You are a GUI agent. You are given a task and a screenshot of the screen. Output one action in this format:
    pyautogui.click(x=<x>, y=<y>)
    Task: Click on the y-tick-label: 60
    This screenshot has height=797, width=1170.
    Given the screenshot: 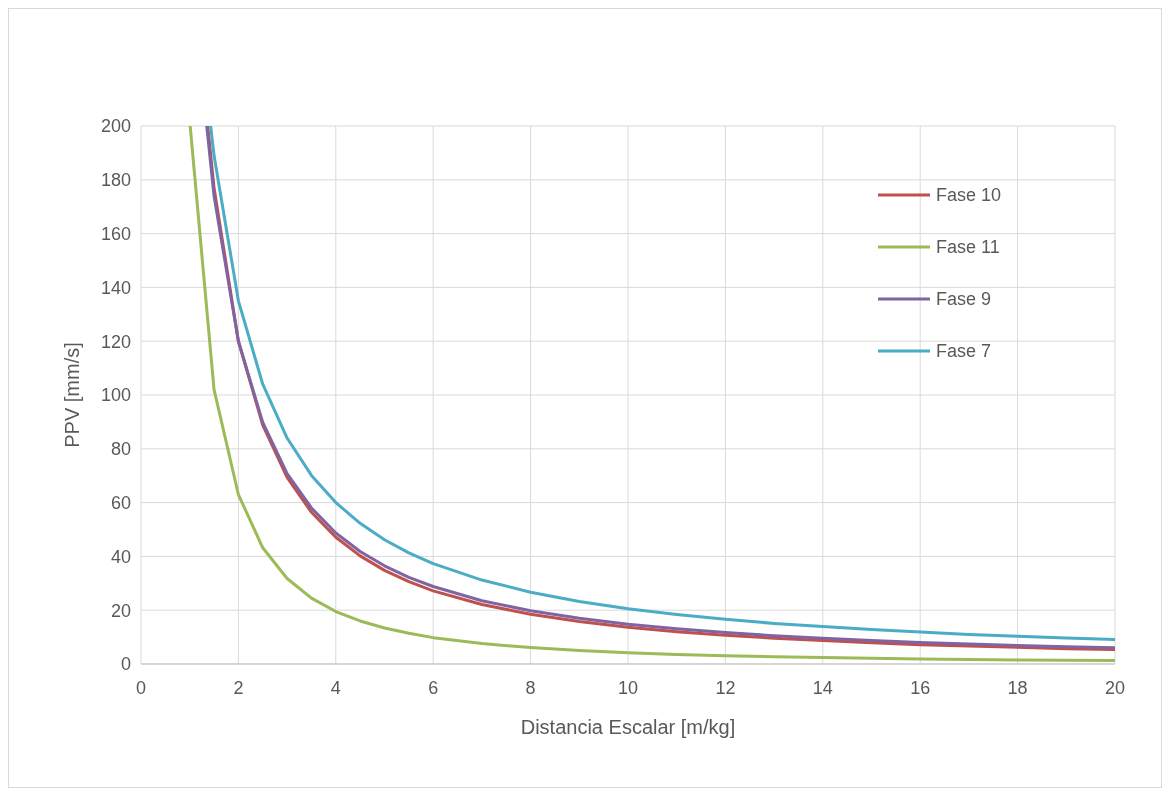 What is the action you would take?
    pyautogui.click(x=120, y=502)
    